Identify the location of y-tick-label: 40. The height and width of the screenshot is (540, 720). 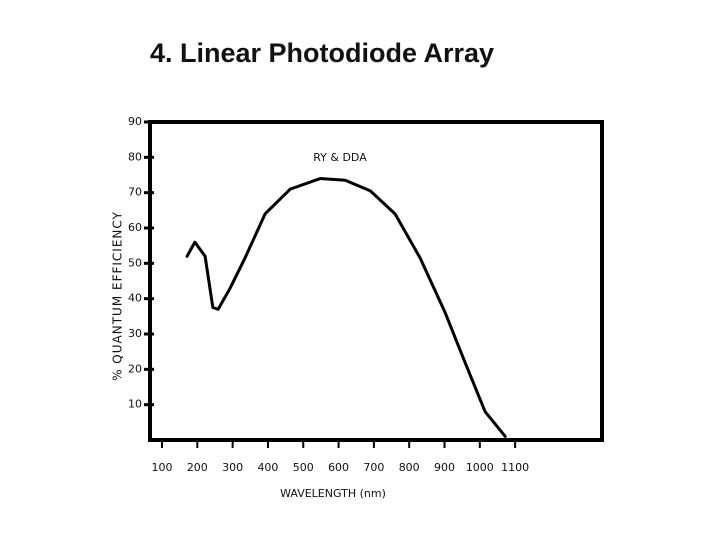
(135, 298).